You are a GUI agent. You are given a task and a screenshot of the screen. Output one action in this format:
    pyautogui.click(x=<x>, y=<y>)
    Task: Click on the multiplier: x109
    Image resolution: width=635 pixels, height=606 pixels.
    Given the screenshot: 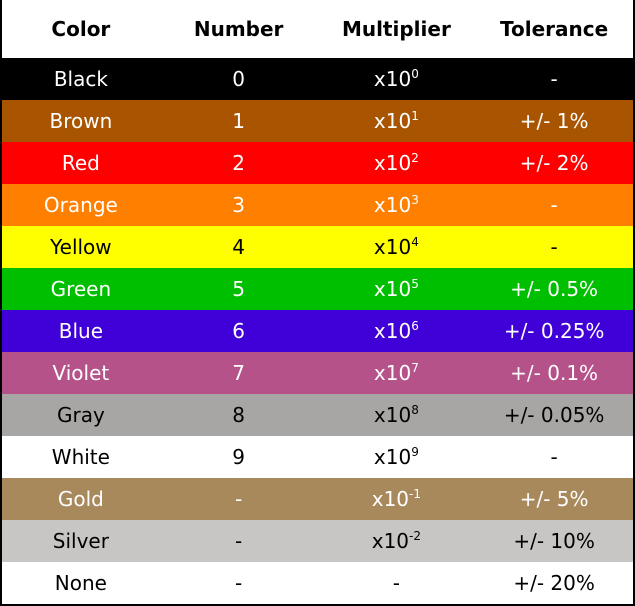 What is the action you would take?
    pyautogui.click(x=397, y=457)
    